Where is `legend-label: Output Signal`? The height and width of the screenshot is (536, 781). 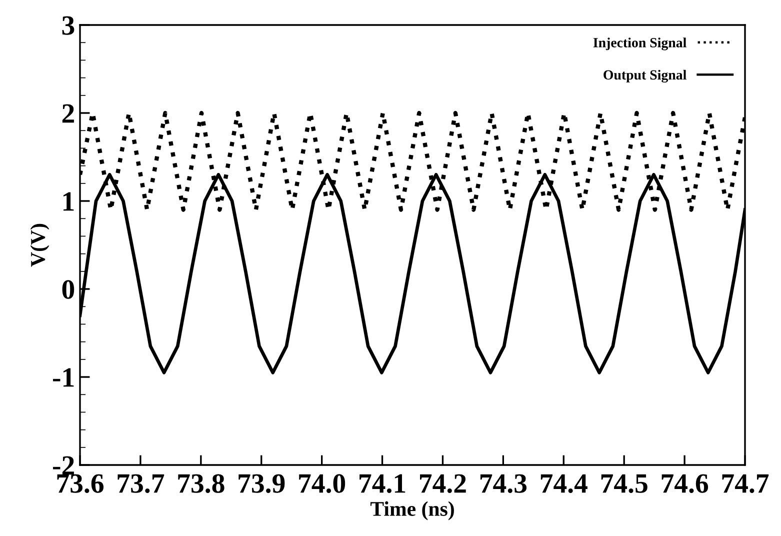
legend-label: Output Signal is located at coordinates (645, 76).